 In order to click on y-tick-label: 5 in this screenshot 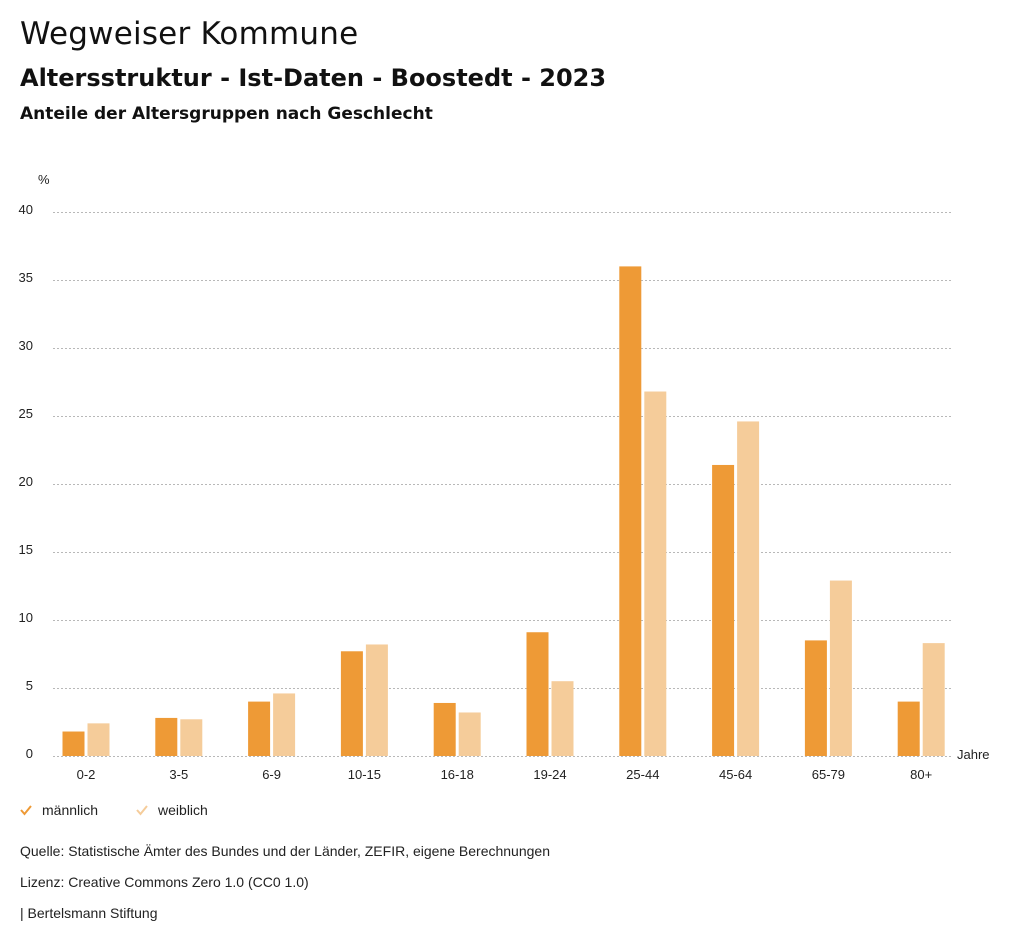, I will do `click(29, 685)`.